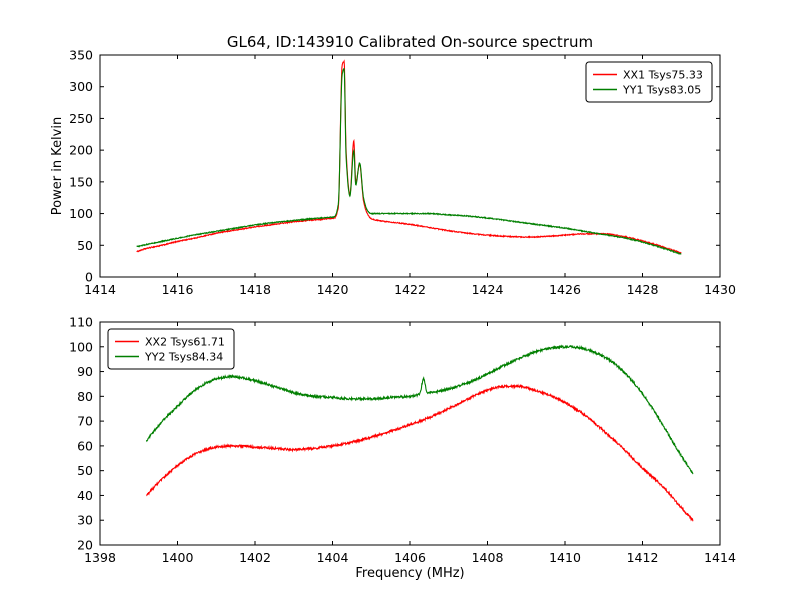 The image size is (800, 600). I want to click on y-tick-label: 350, so click(81, 55).